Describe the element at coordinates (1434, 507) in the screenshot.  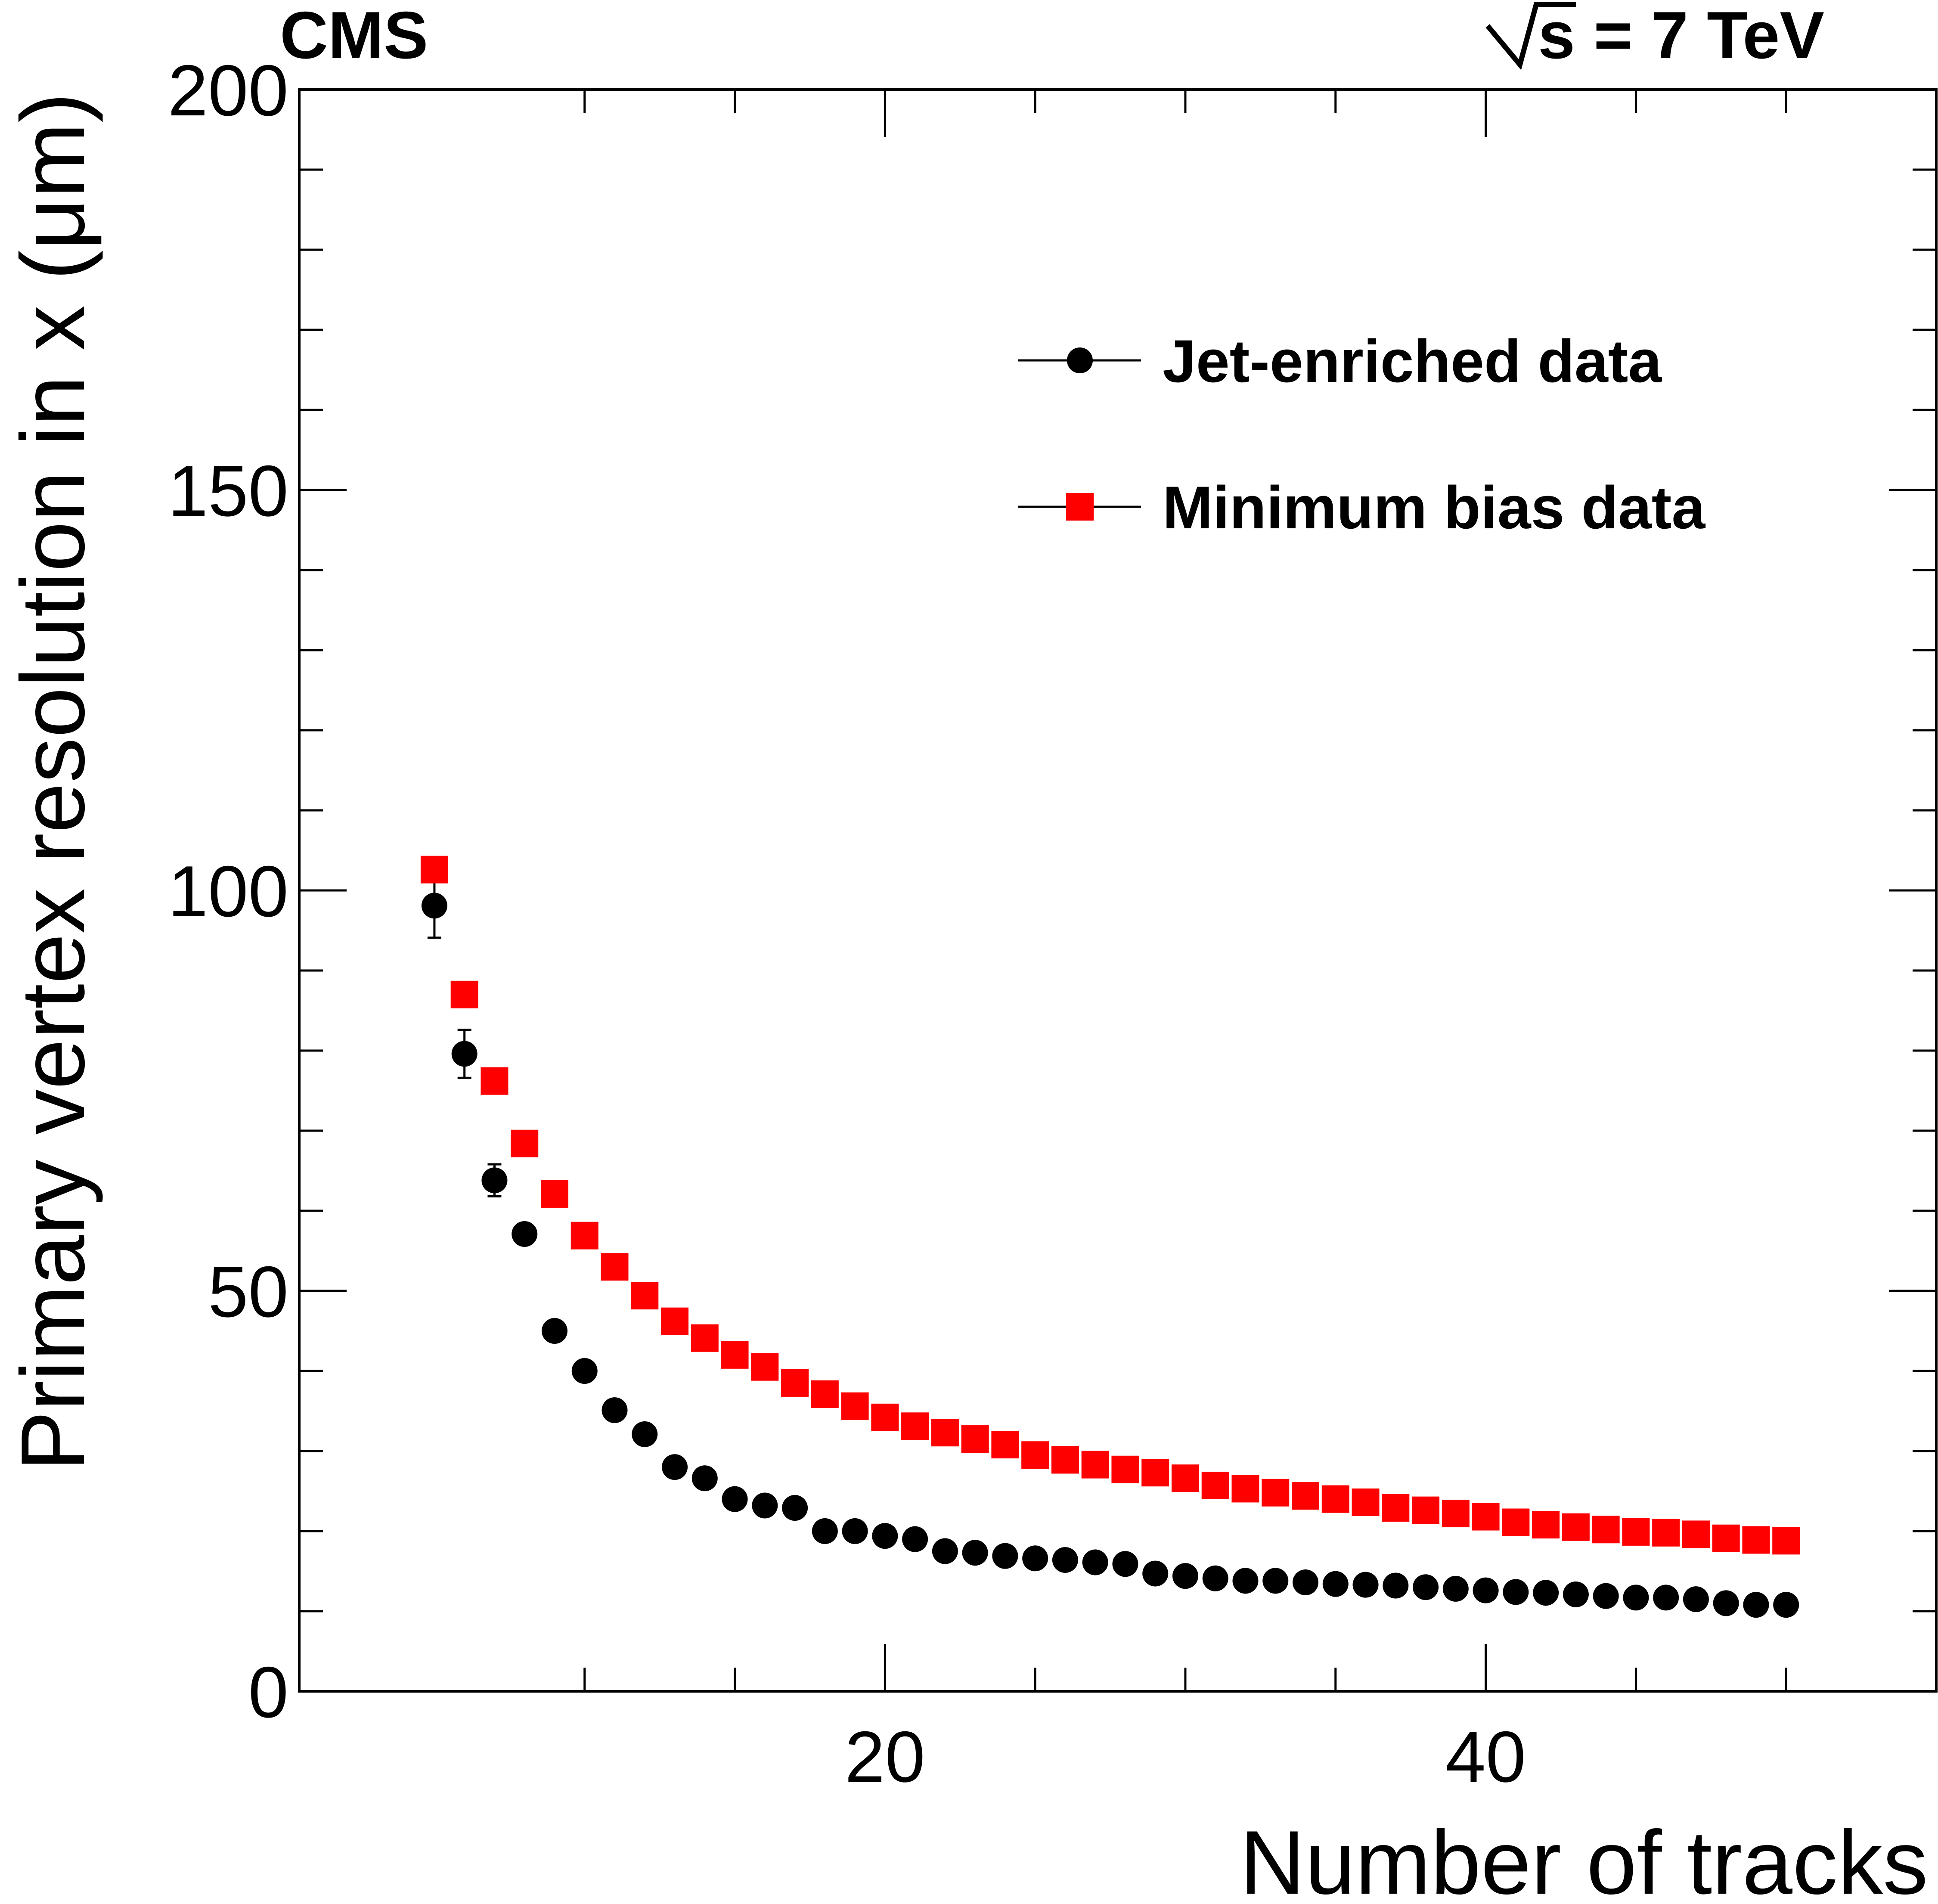
I see `legend-label: Minimum bias data` at that location.